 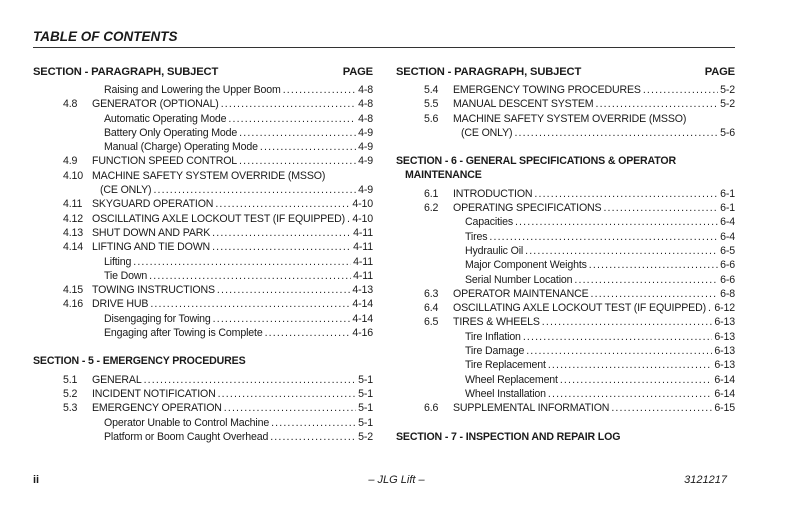 What do you see at coordinates (724, 408) in the screenshot?
I see `entry-page: 6-15` at bounding box center [724, 408].